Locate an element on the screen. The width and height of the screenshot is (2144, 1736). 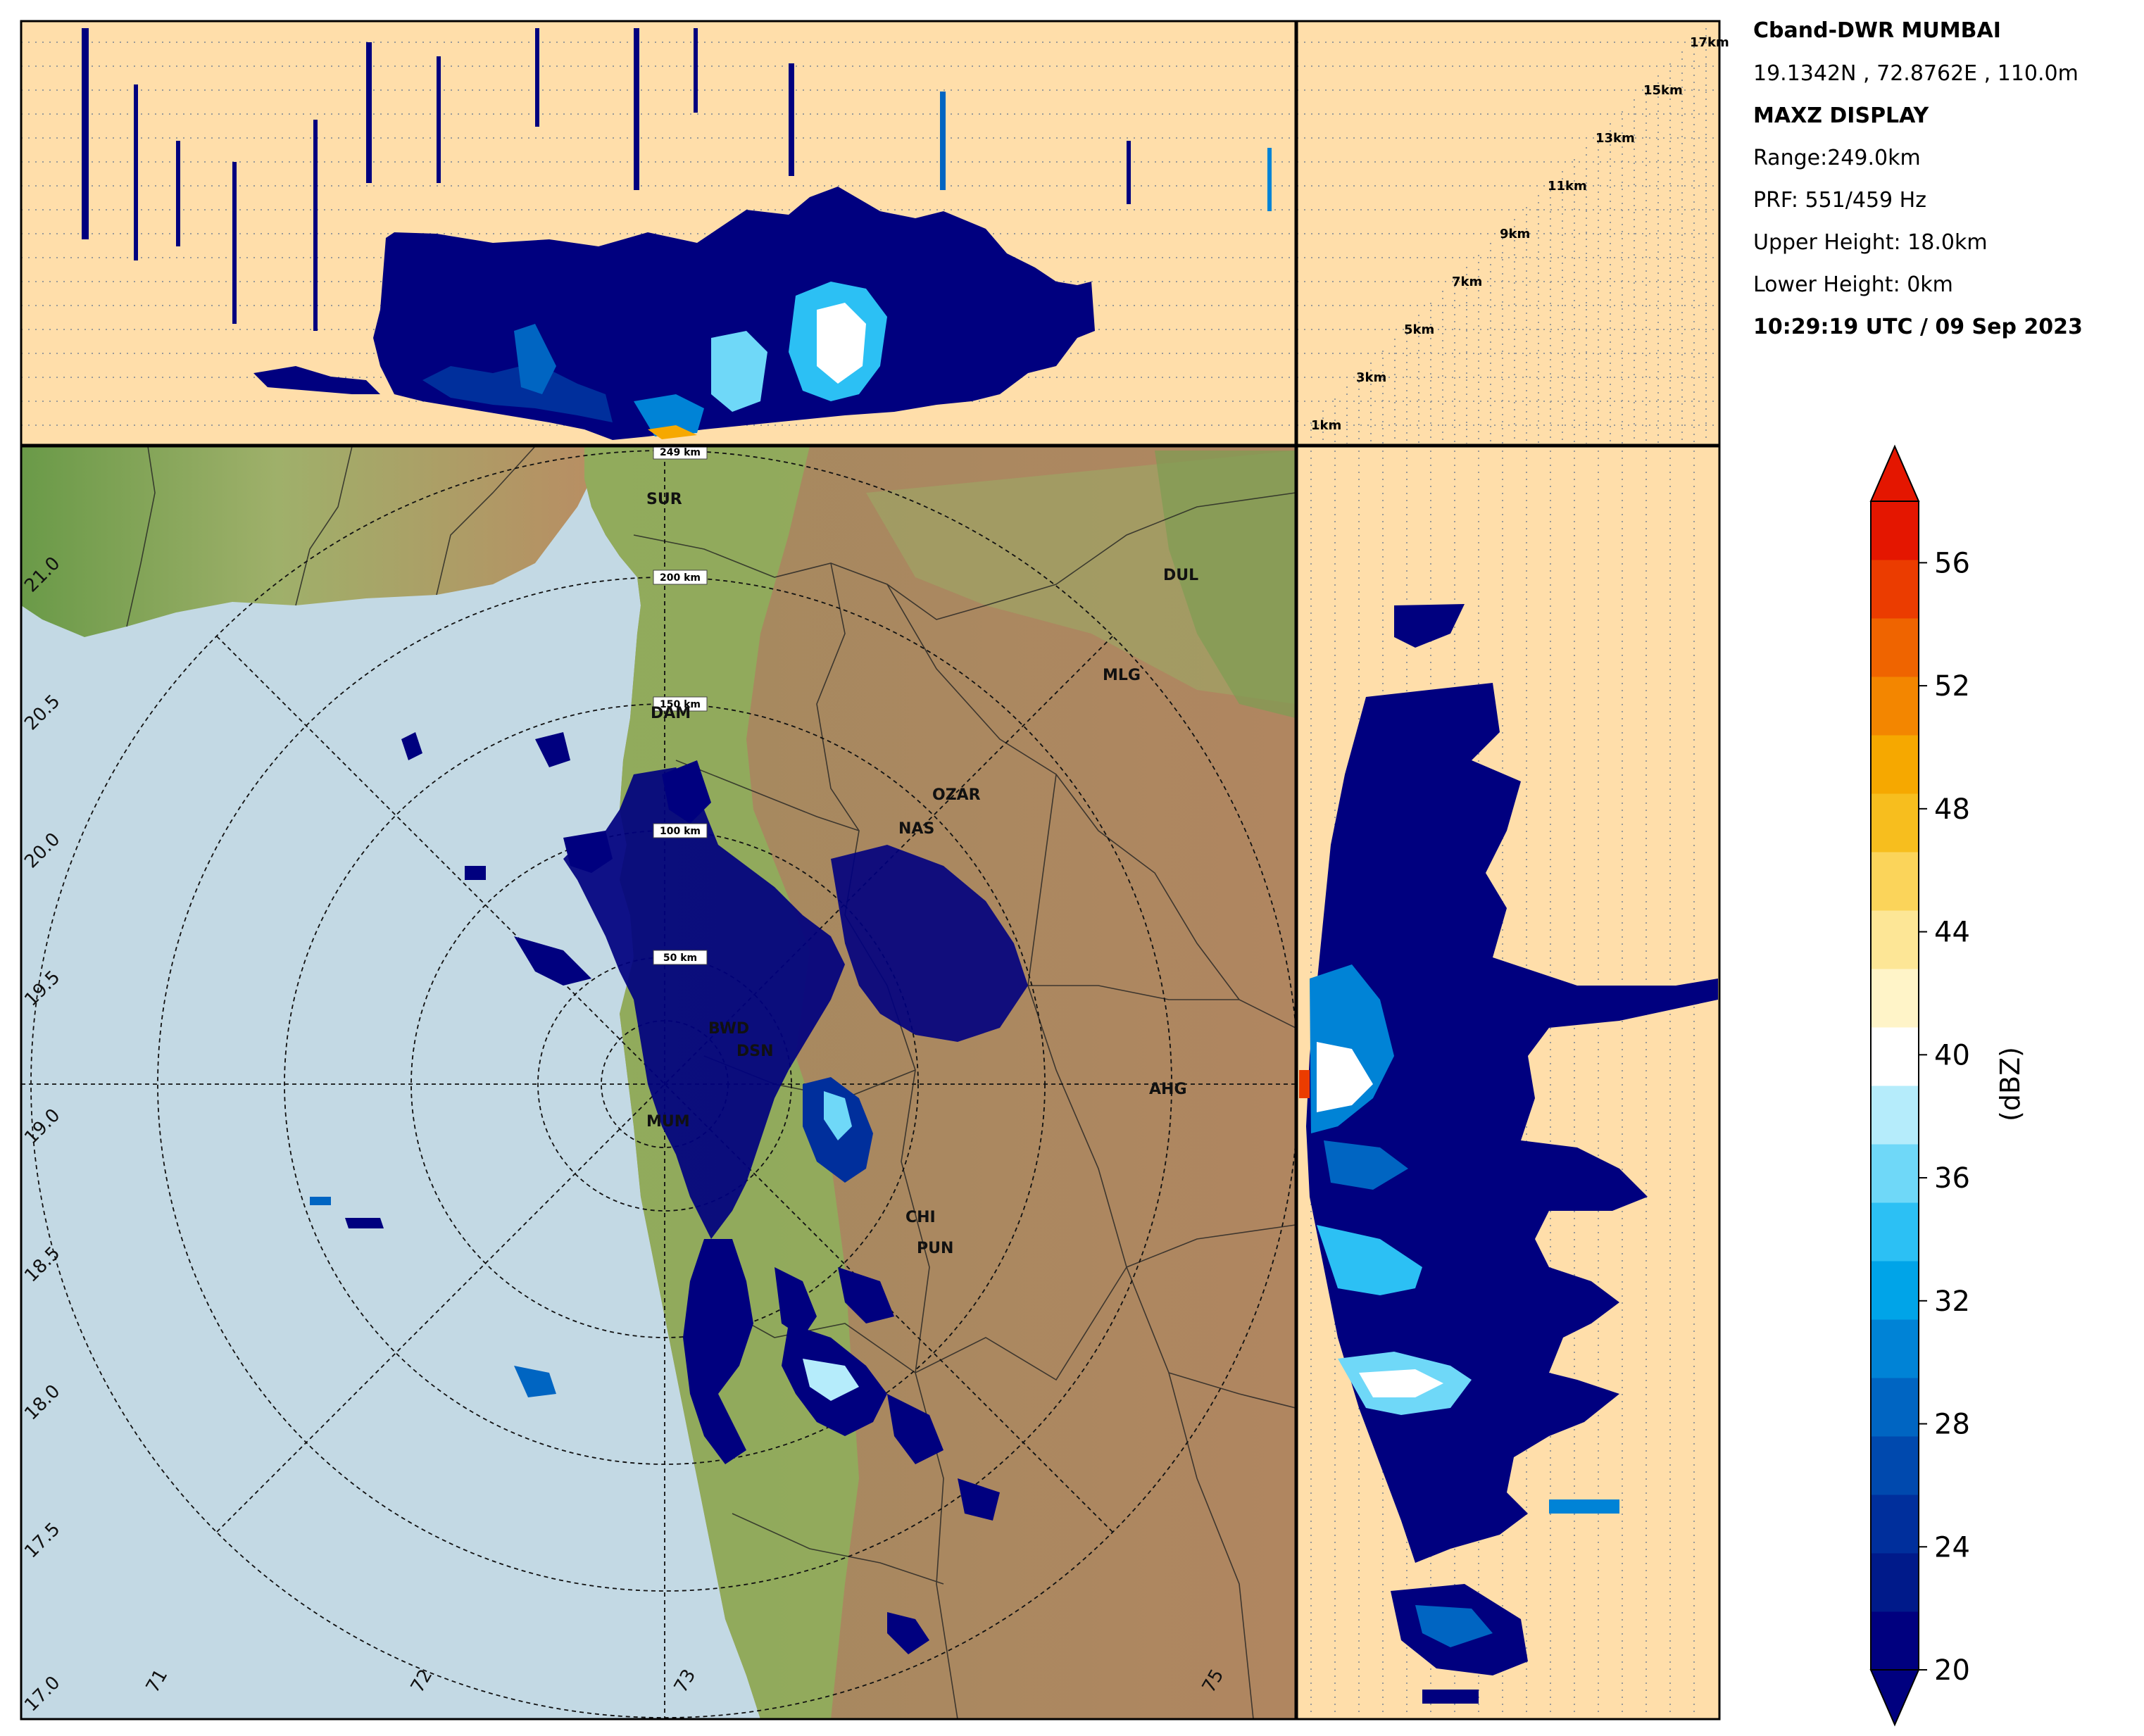
station-coordinates: 19.1342N , 72.8762E , 110.0m is located at coordinates (1916, 73).